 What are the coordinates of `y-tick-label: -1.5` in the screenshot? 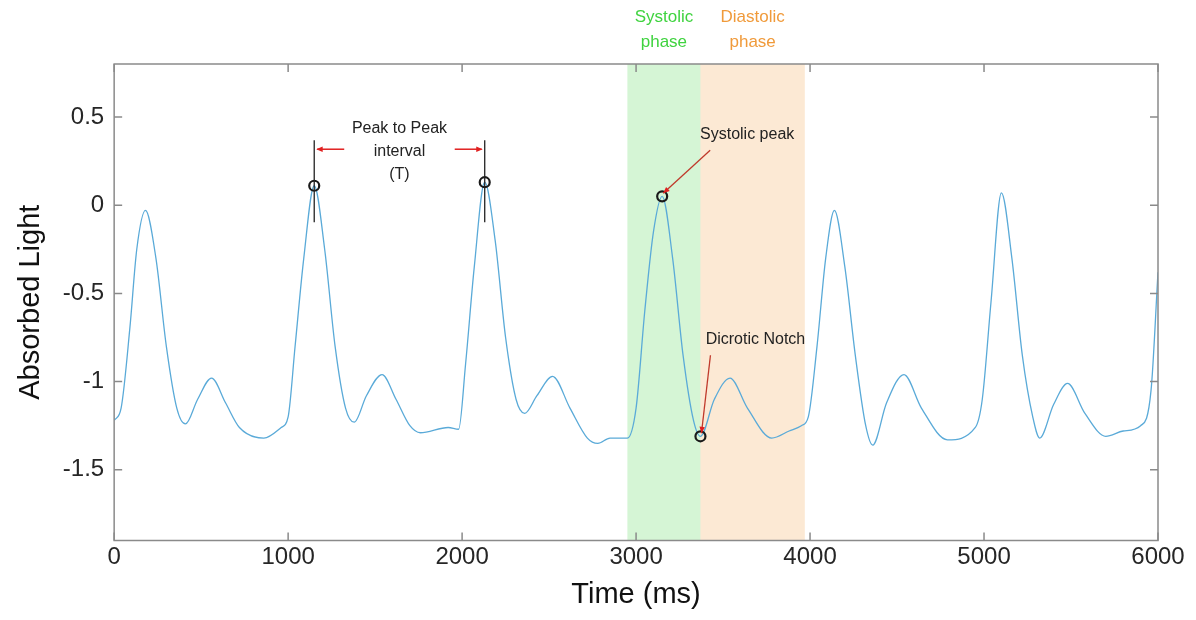 It's located at (83, 468).